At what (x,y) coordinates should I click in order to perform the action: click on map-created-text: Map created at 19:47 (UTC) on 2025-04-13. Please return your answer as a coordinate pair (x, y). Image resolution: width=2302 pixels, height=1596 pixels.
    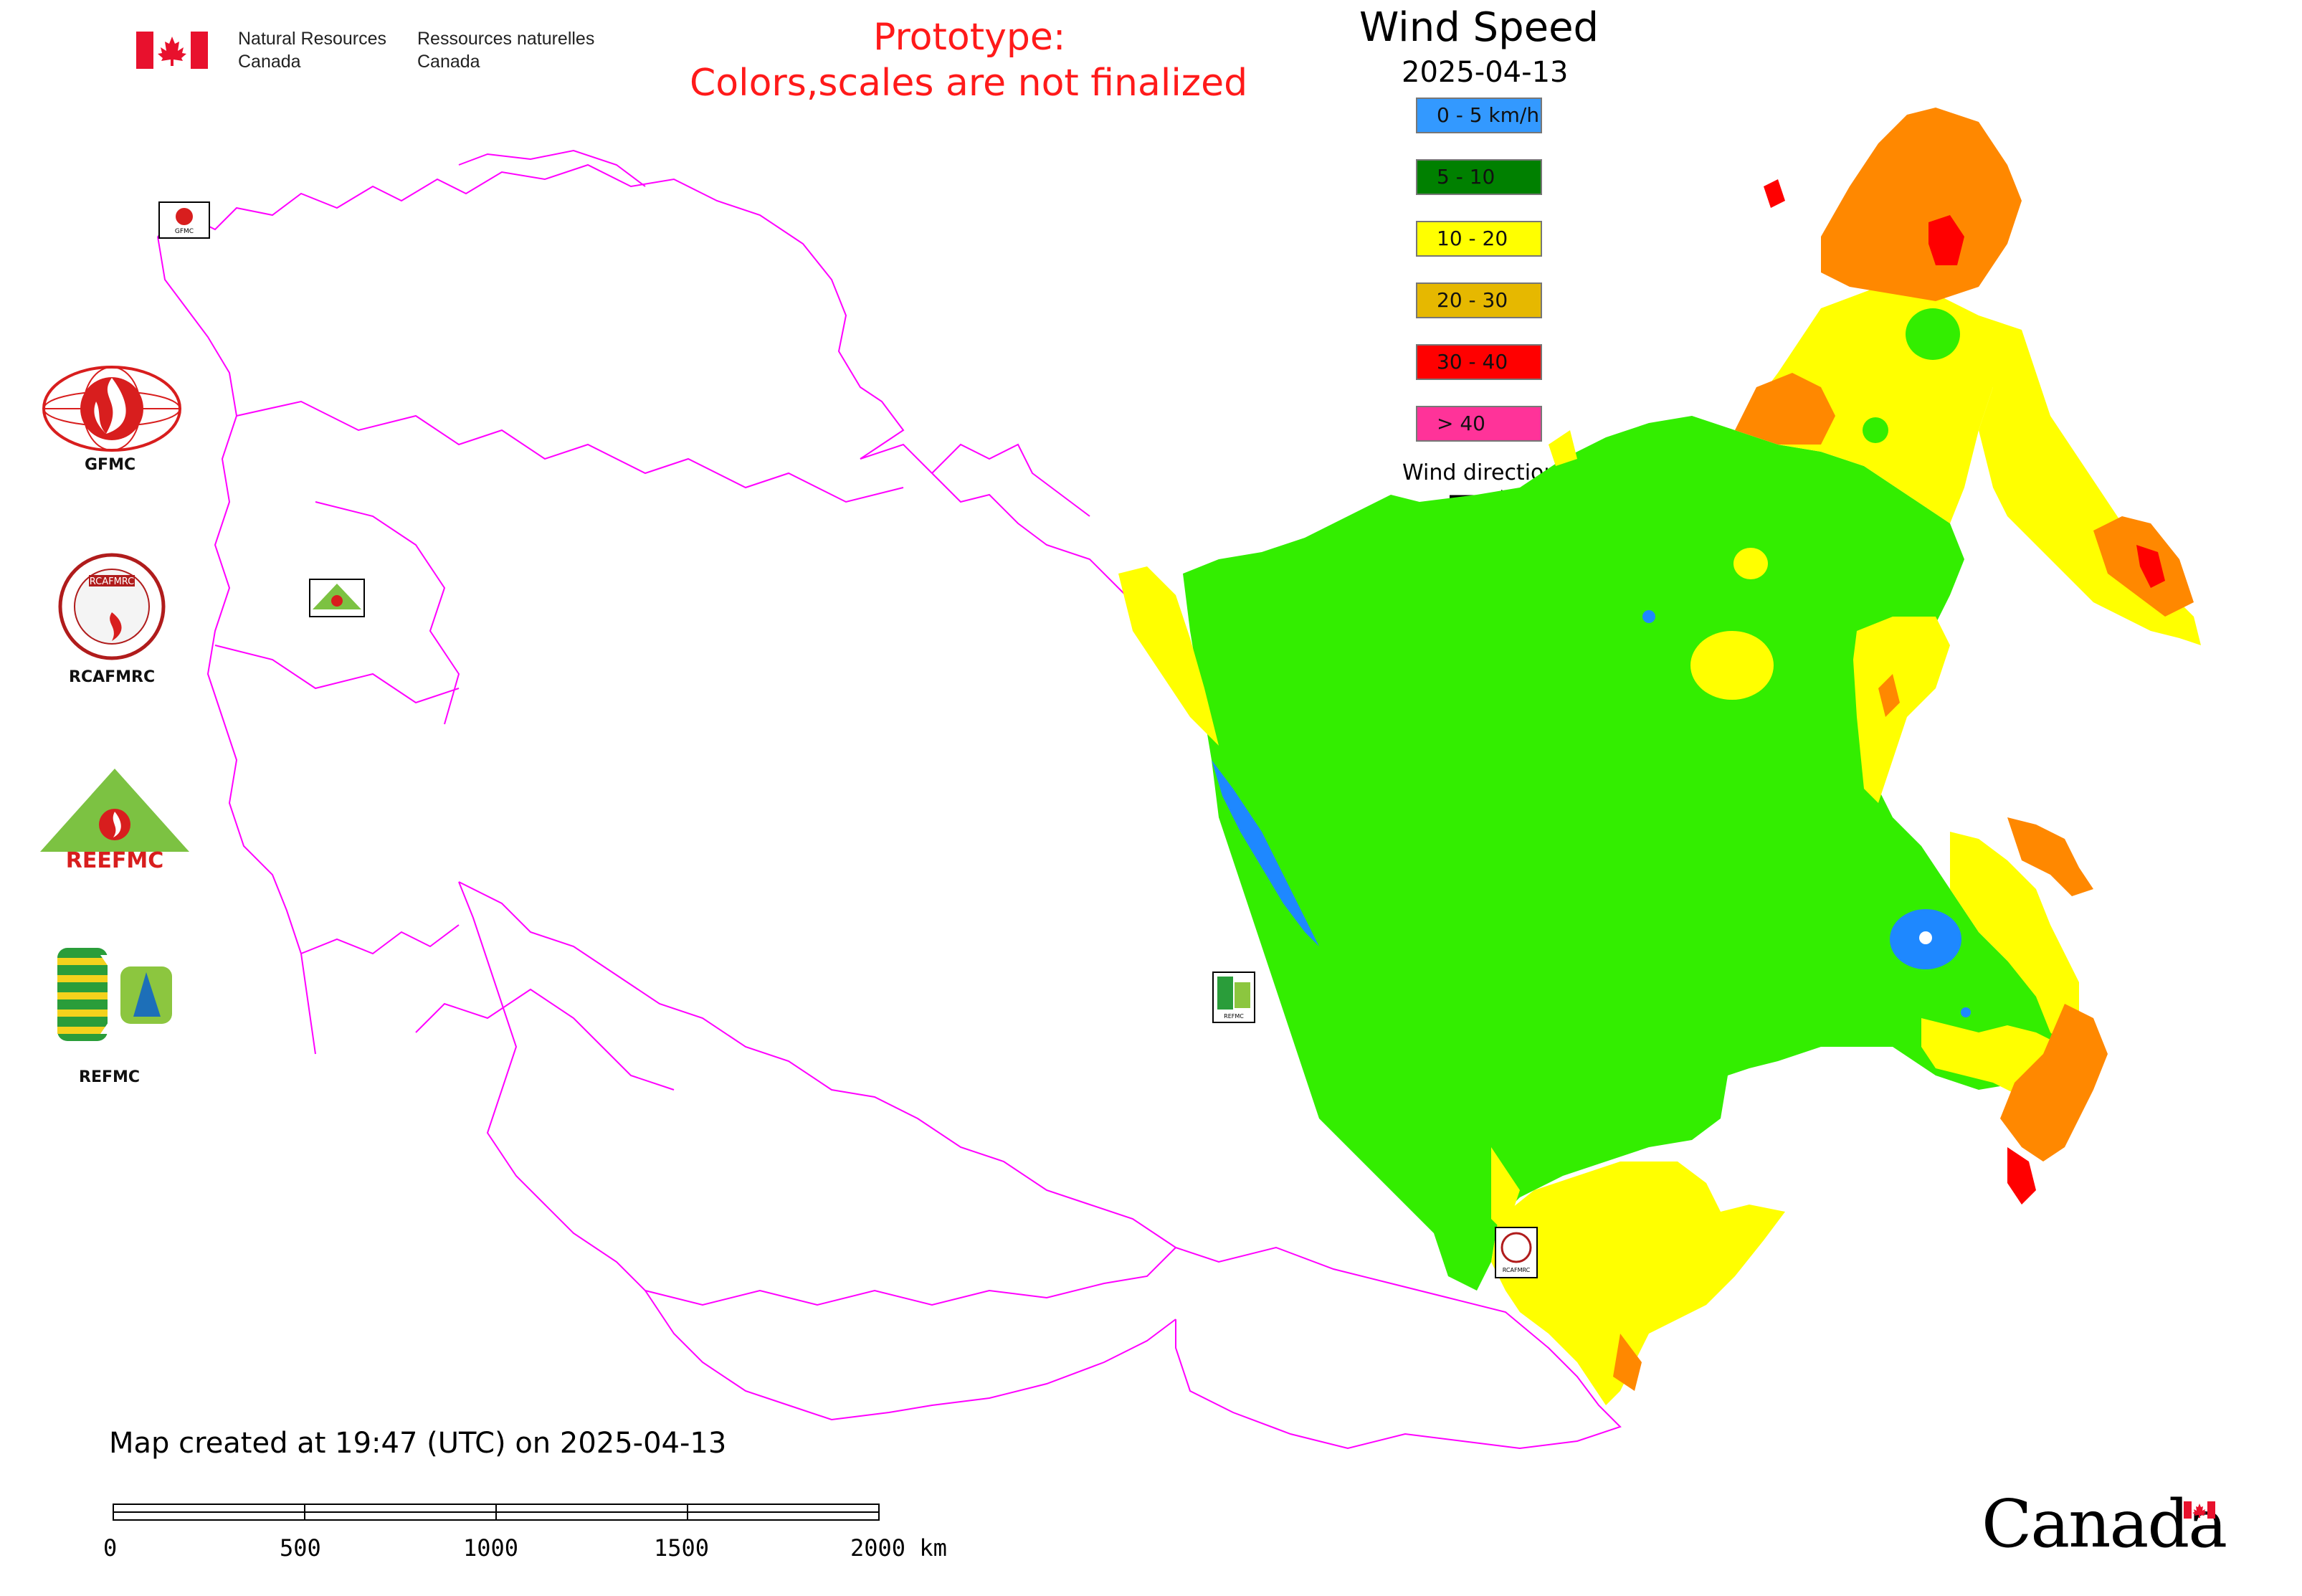
    Looking at the image, I should click on (418, 1443).